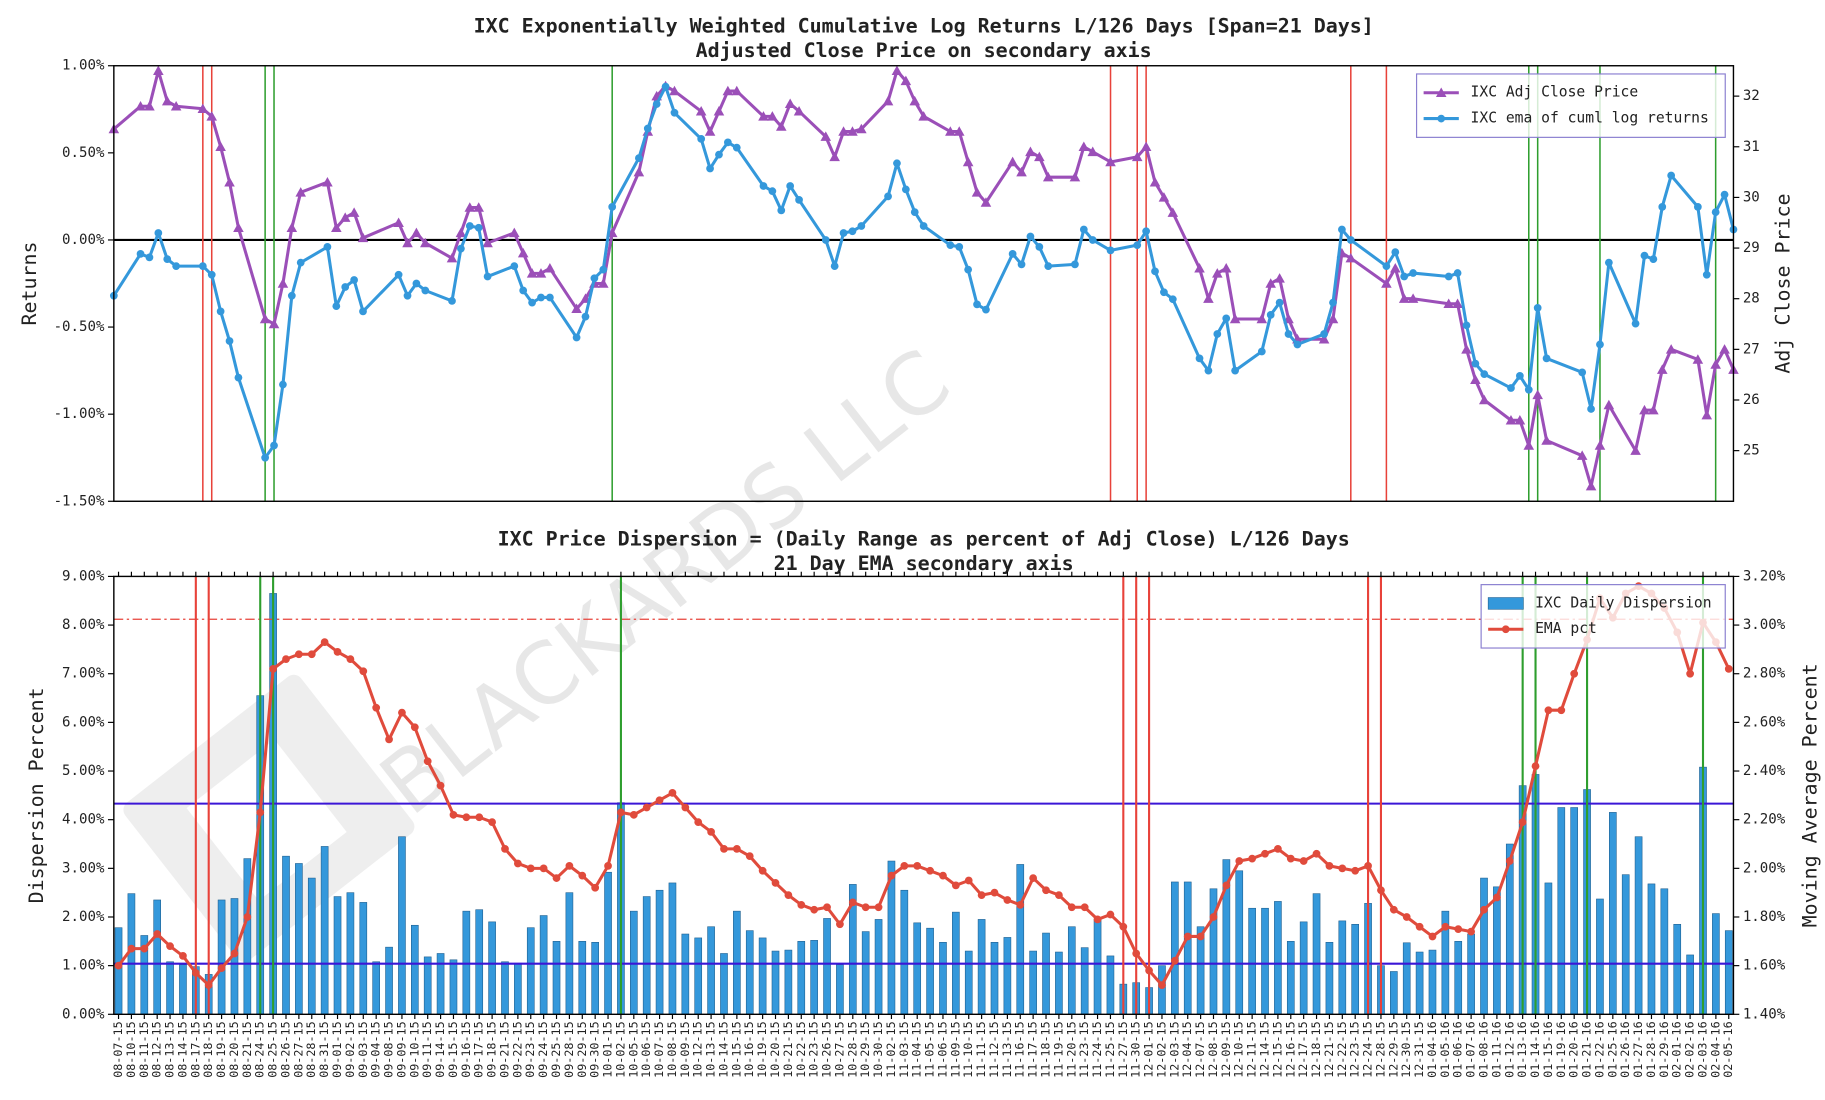  Describe the element at coordinates (917, 1049) in the screenshot. I see `x-tick-label: 11-04-15` at that location.